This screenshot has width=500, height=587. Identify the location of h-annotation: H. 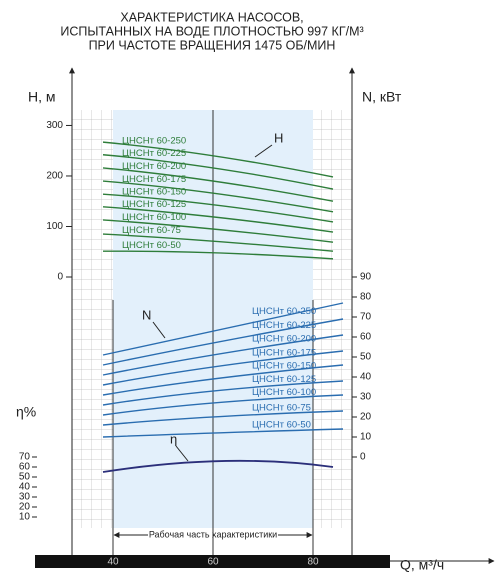
(278, 137).